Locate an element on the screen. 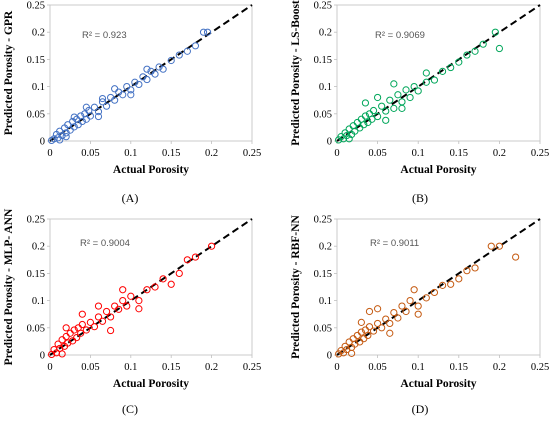  panel-caption: (A) is located at coordinates (130, 198).